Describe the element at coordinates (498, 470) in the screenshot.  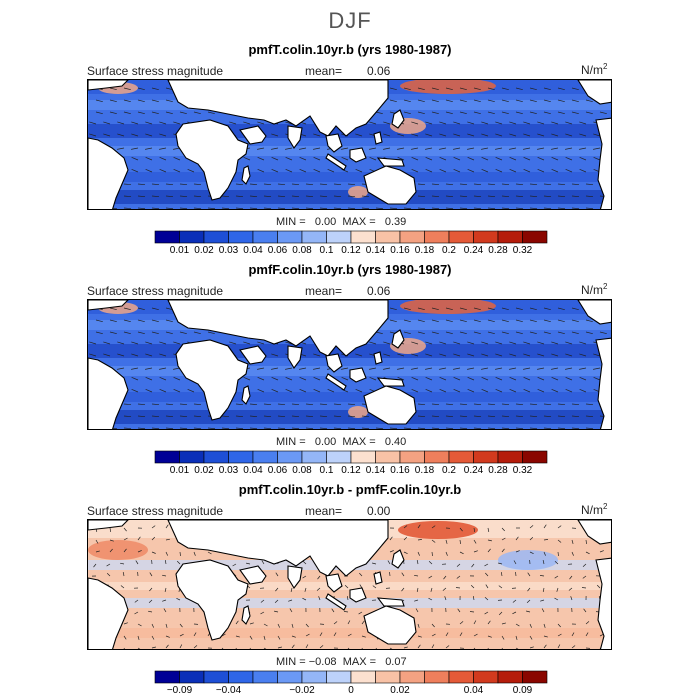
I see `colorbar-label: 0.28` at that location.